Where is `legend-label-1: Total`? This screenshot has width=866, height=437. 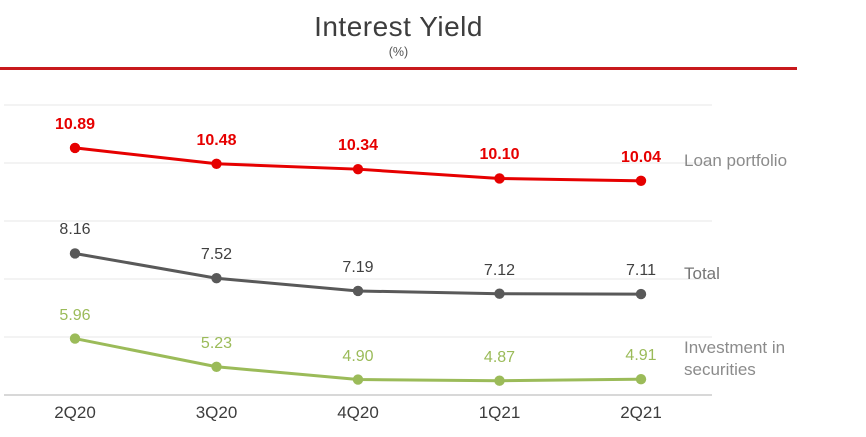 legend-label-1: Total is located at coordinates (702, 274).